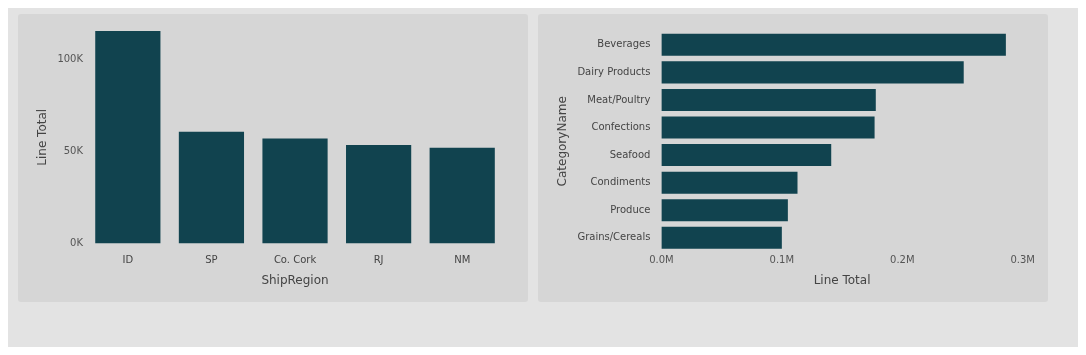 Image resolution: width=1086 pixels, height=355 pixels. Describe the element at coordinates (619, 99) in the screenshot. I see `y-tick-label: Meat/Poultry` at that location.